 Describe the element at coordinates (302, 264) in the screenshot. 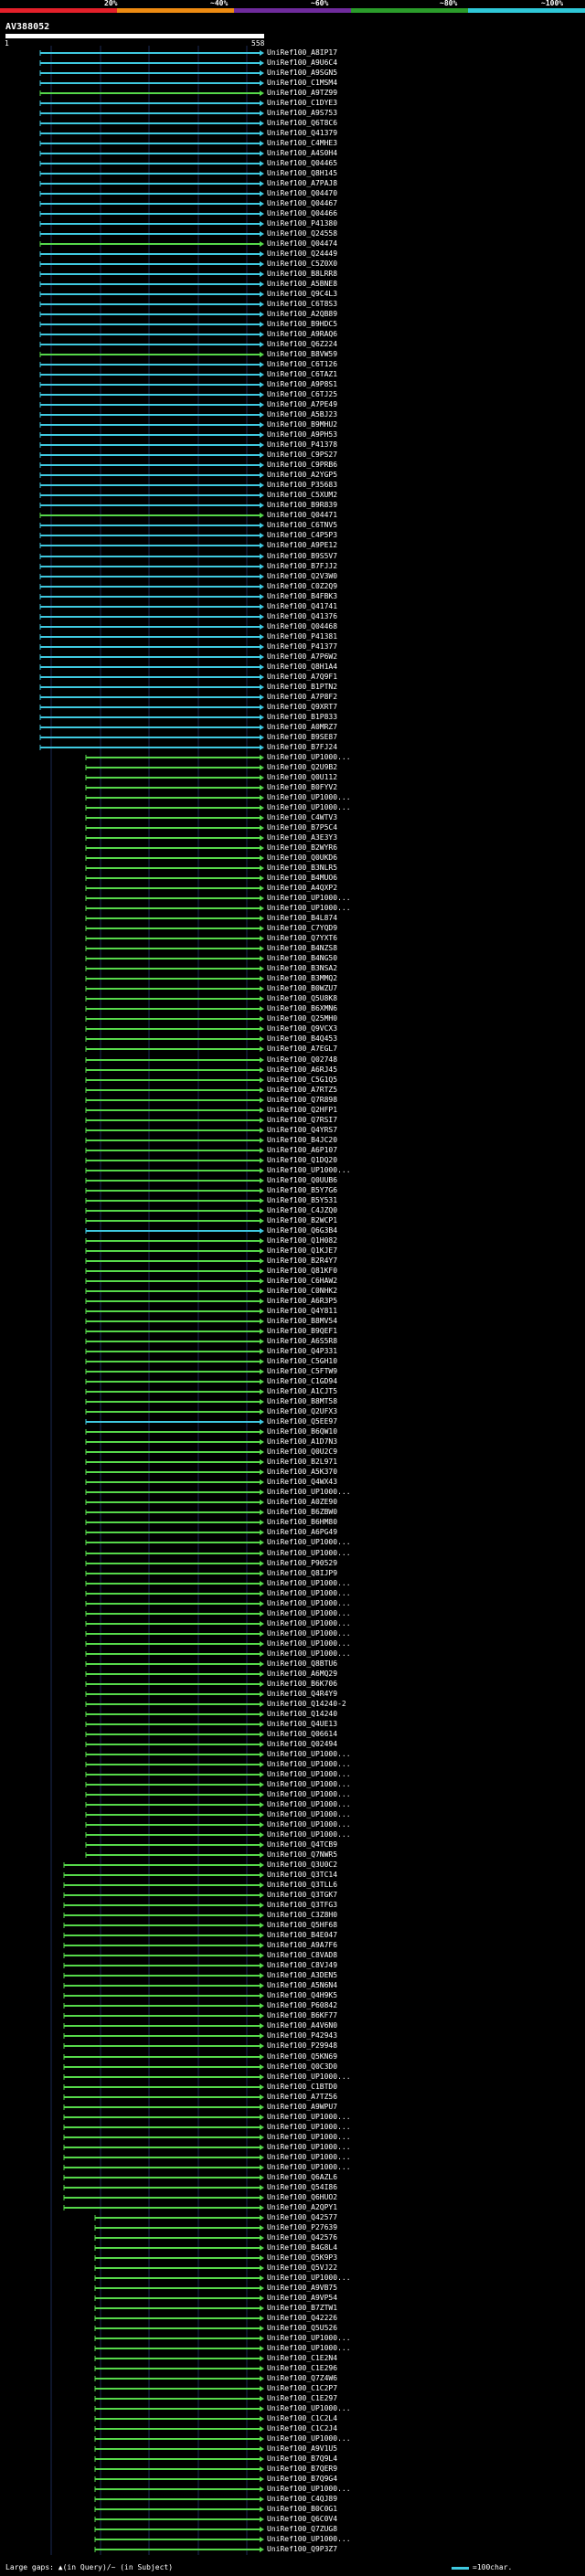

I see `hit-label: UniRef100_C5Z0X0` at that location.